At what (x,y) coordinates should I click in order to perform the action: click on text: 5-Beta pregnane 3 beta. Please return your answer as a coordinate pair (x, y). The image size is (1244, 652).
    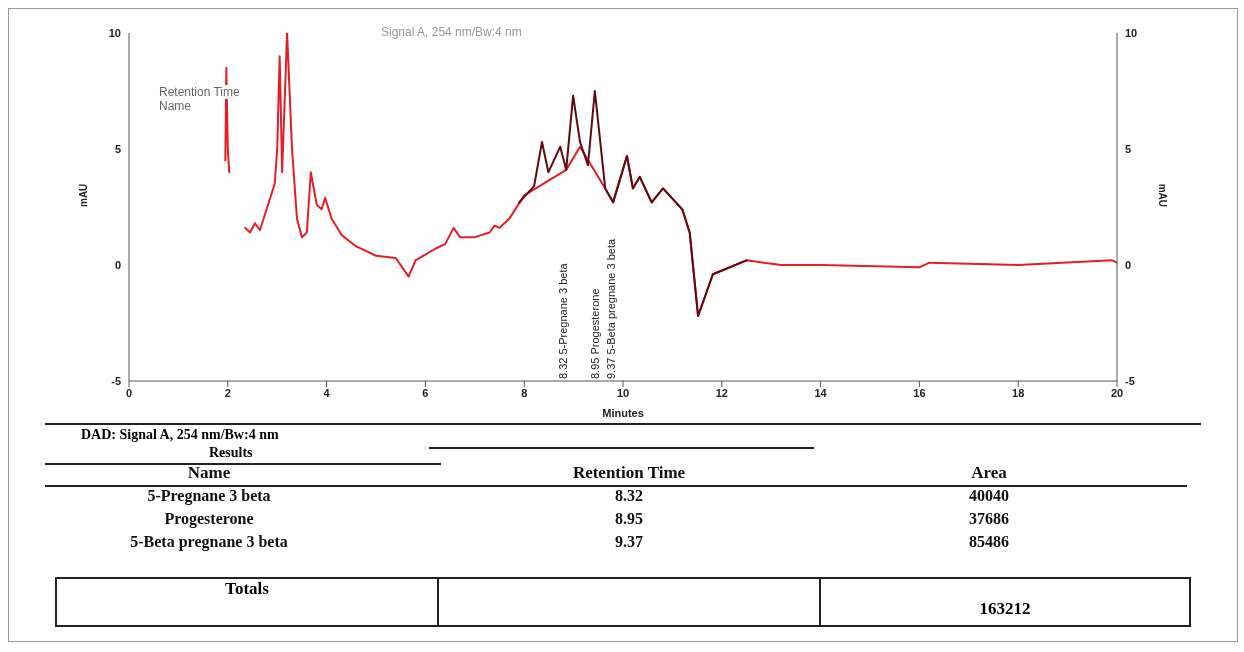
    Looking at the image, I should click on (209, 542).